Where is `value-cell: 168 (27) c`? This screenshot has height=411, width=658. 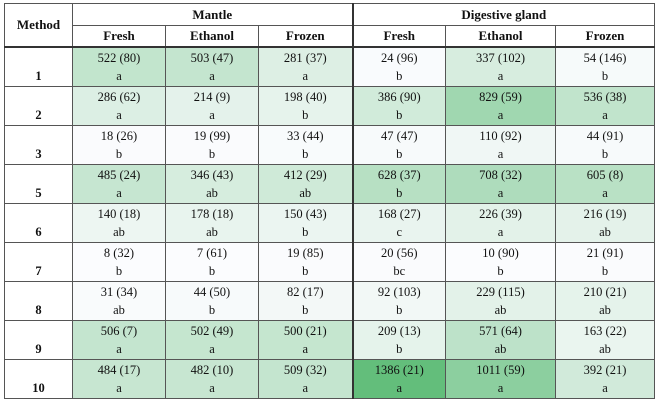 value-cell: 168 (27) c is located at coordinates (399, 222).